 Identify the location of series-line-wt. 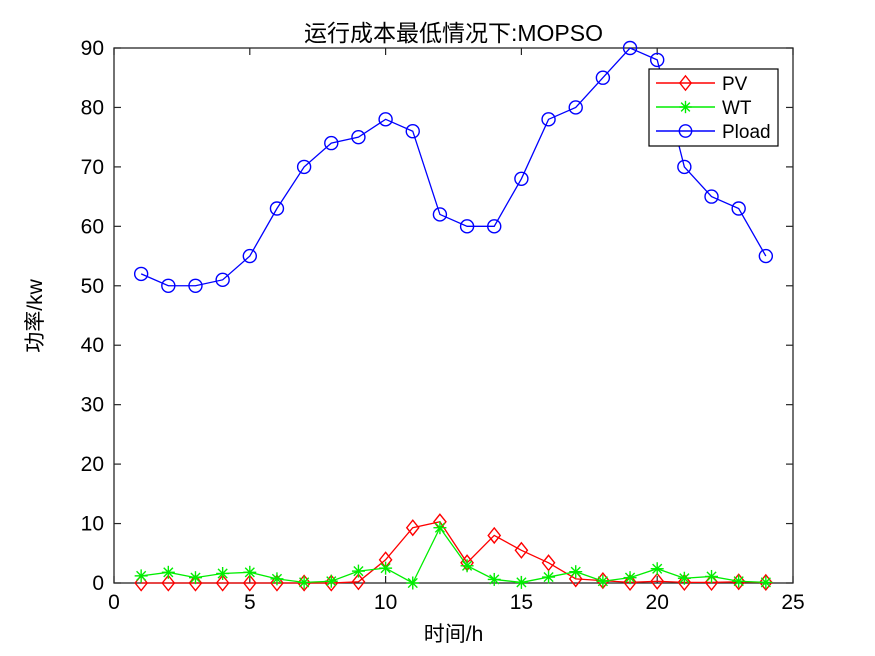
(453, 555).